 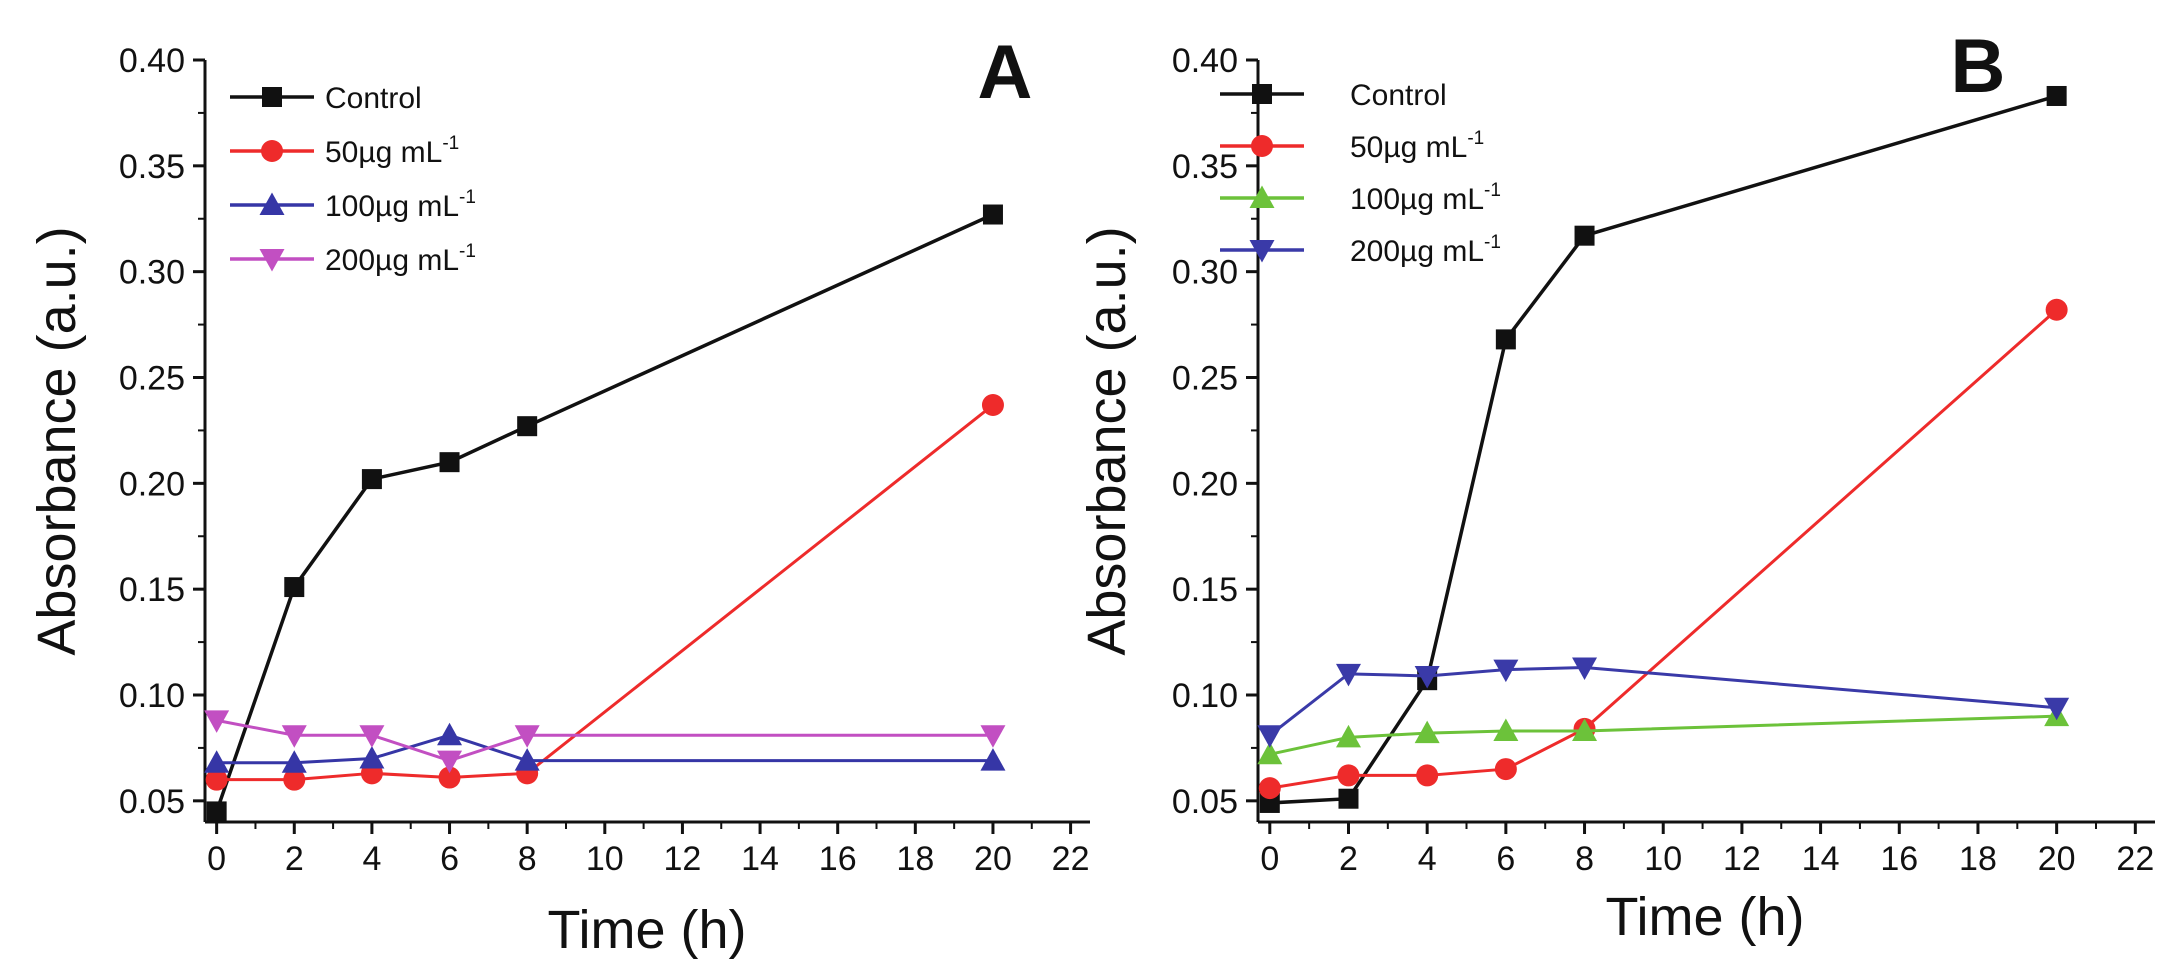 What do you see at coordinates (57, 440) in the screenshot?
I see `y-axis-title: Absorbance (a.u.)` at bounding box center [57, 440].